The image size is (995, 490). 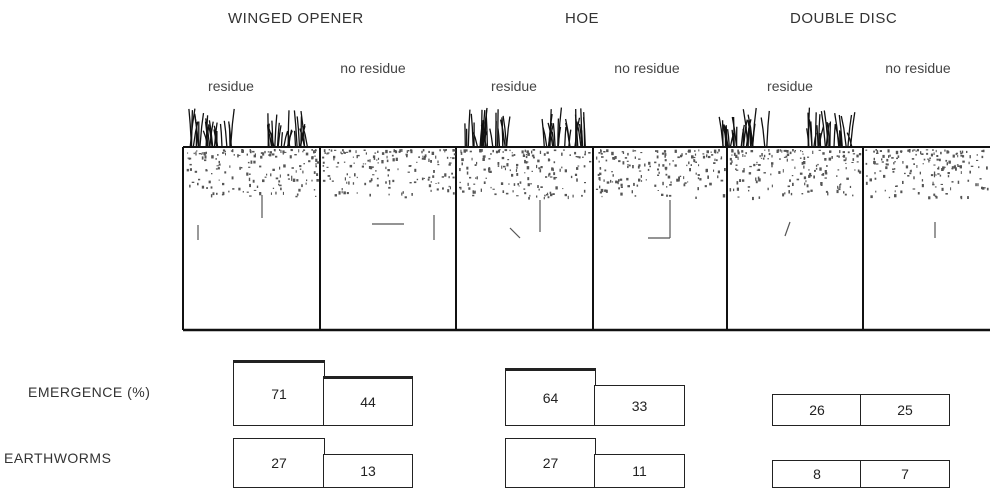 What do you see at coordinates (639, 405) in the screenshot?
I see `emergence-hoe-no-residue: 33` at bounding box center [639, 405].